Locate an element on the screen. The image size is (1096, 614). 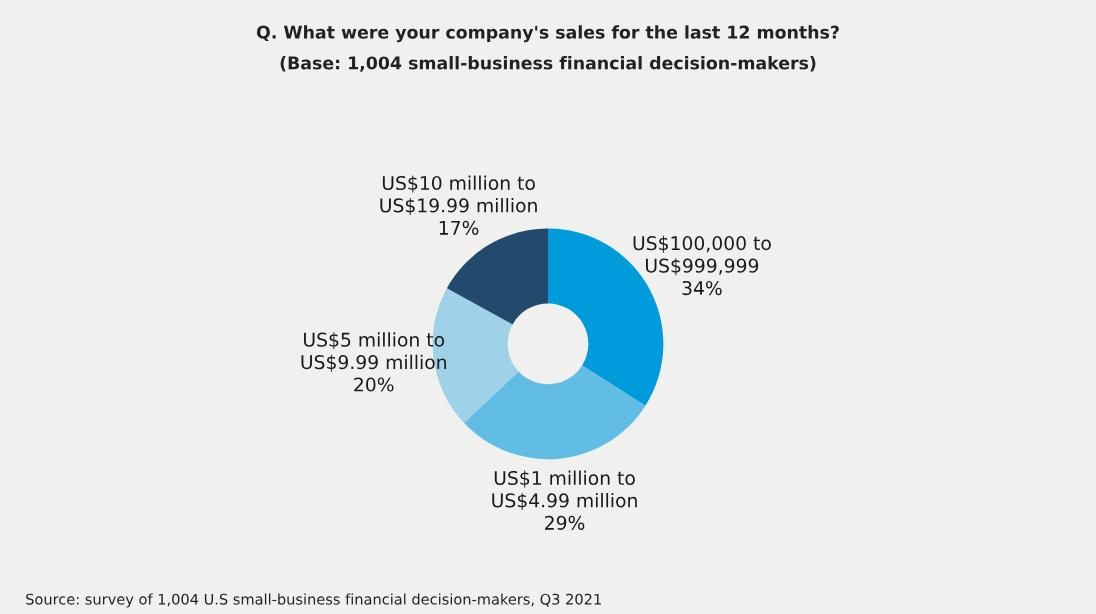
slice-label: US$5 million to US$9.99 million is located at coordinates (374, 352).